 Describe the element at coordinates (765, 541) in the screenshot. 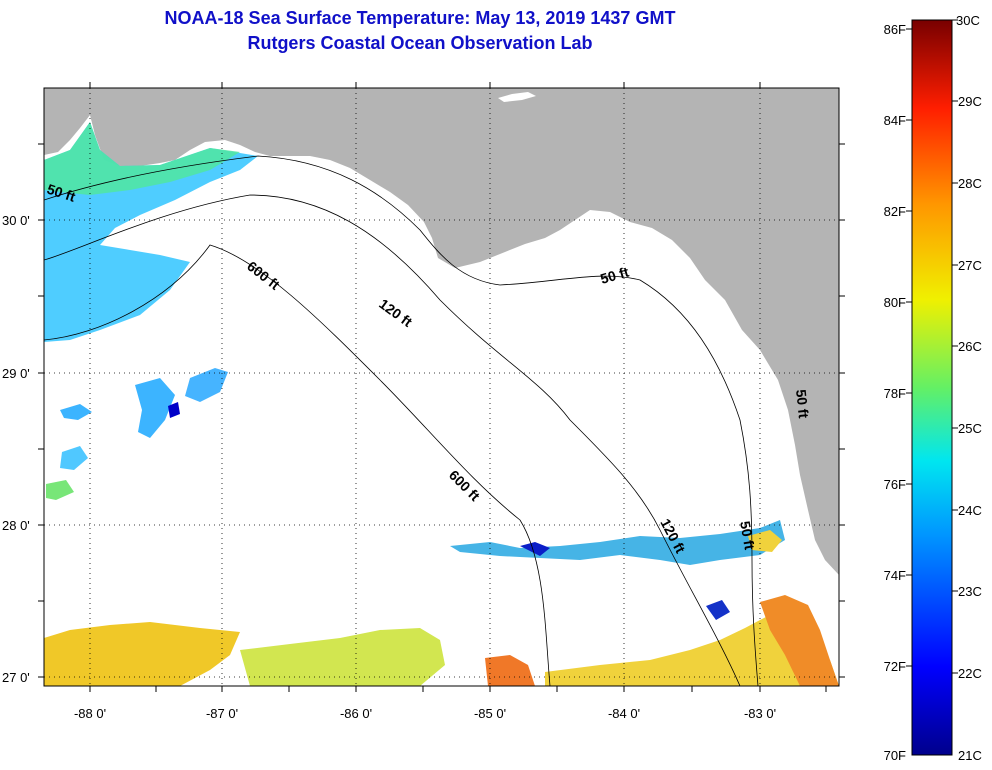

I see `sst-patch-band-yellow` at that location.